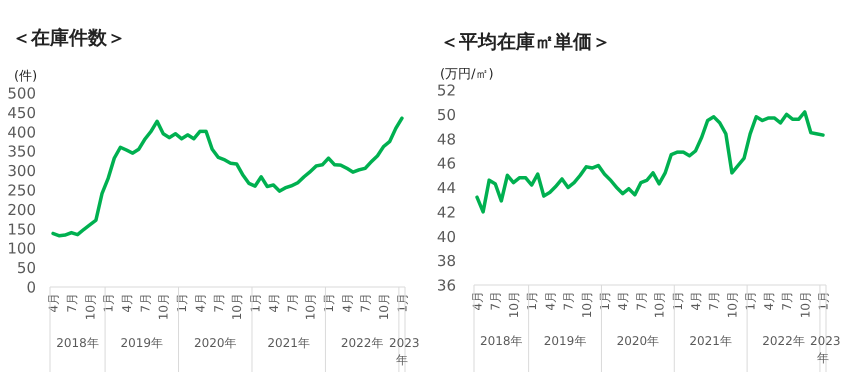 The height and width of the screenshot is (373, 850). I want to click on y-tick-label: 350, so click(21, 151).